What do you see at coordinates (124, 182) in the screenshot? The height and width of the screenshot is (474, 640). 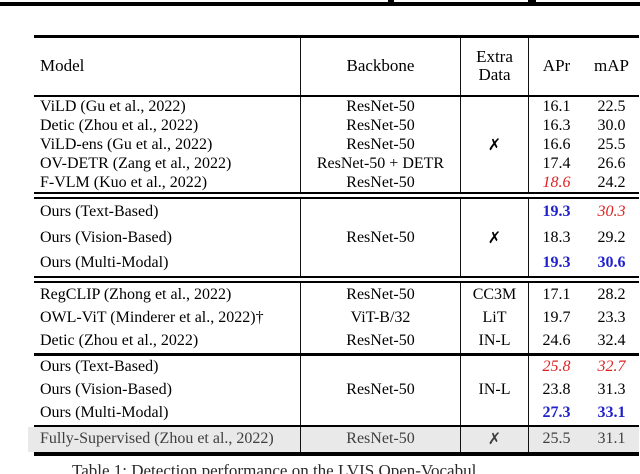 I see `table-cell-model: F-VLM (Kuo et al., 2022)` at bounding box center [124, 182].